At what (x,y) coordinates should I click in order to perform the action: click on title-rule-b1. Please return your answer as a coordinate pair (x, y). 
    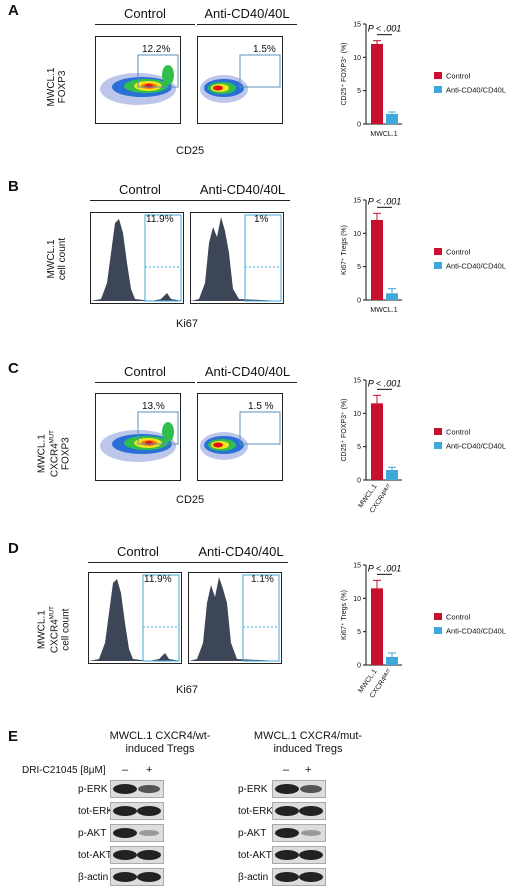
    Looking at the image, I should click on (140, 200).